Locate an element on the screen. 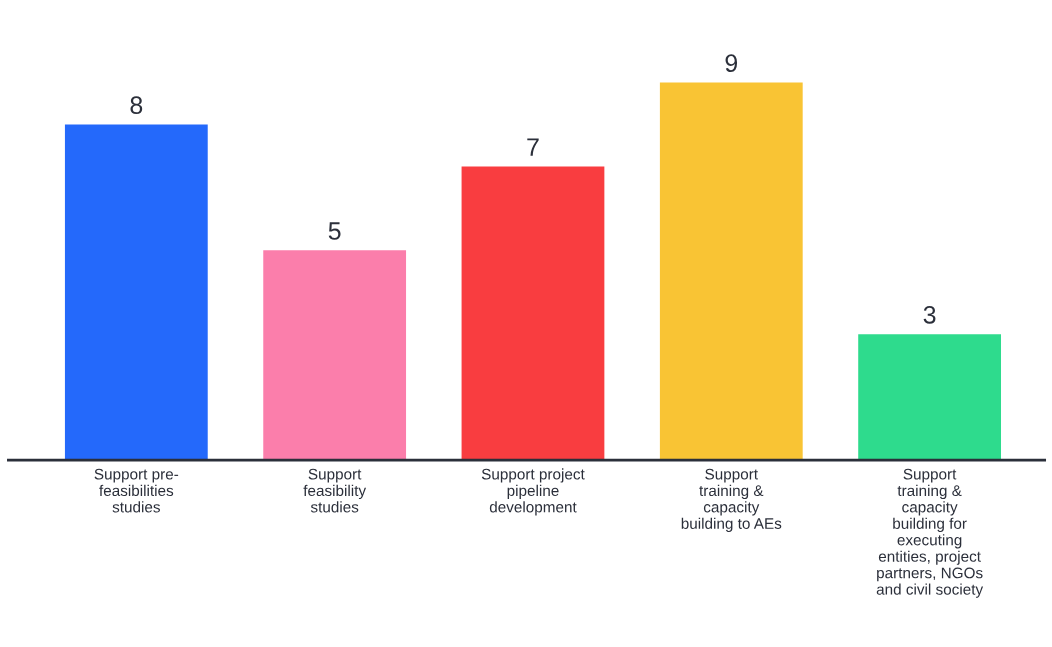  x-tick-label: Support feasibility studies is located at coordinates (335, 490).